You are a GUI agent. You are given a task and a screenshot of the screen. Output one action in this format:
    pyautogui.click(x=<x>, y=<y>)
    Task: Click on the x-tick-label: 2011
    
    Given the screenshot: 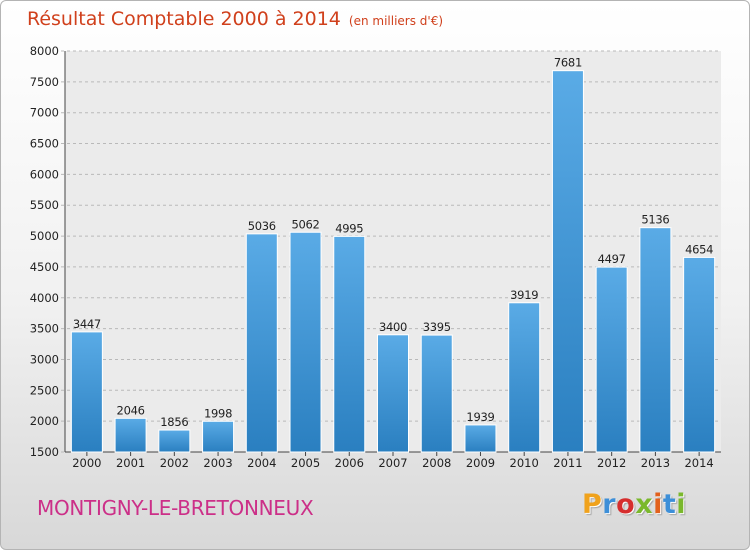 What is the action you would take?
    pyautogui.click(x=567, y=463)
    